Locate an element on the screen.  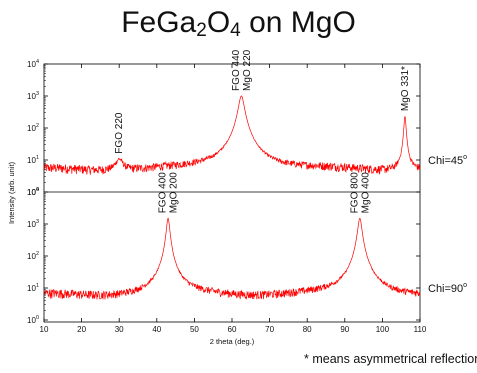
peak-label: MgO 200 is located at coordinates (174, 193).